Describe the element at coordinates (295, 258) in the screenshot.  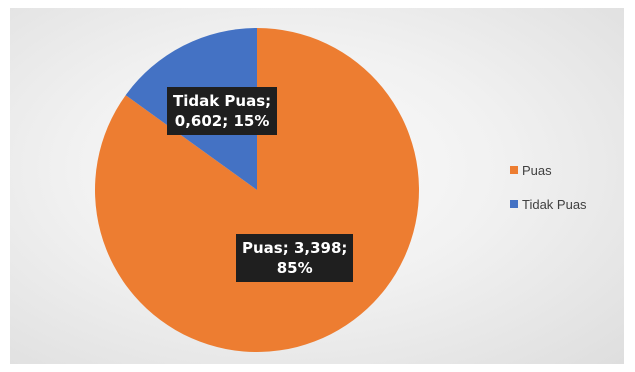
I see `data-label-puas: Puas; 3,398; 85%` at that location.